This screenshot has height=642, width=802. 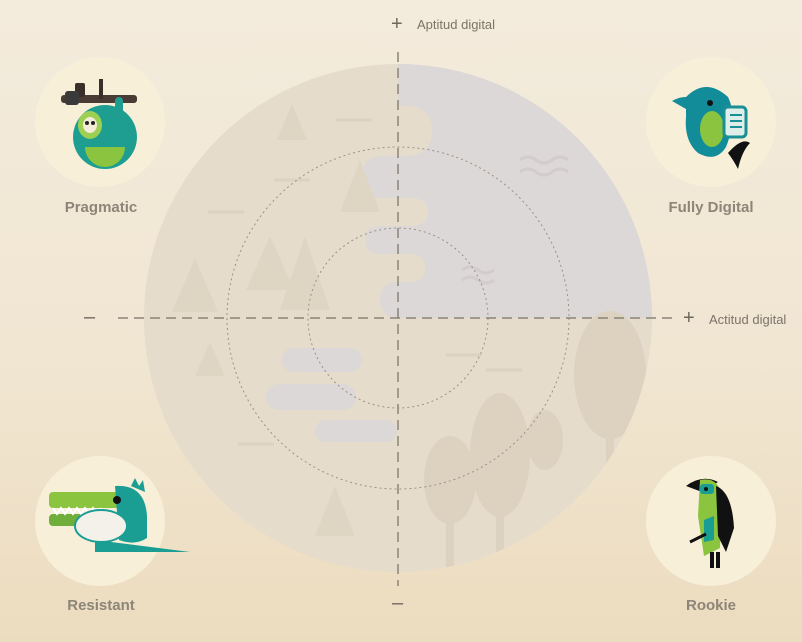 I want to click on vertical-plus-sign: +, so click(x=397, y=24).